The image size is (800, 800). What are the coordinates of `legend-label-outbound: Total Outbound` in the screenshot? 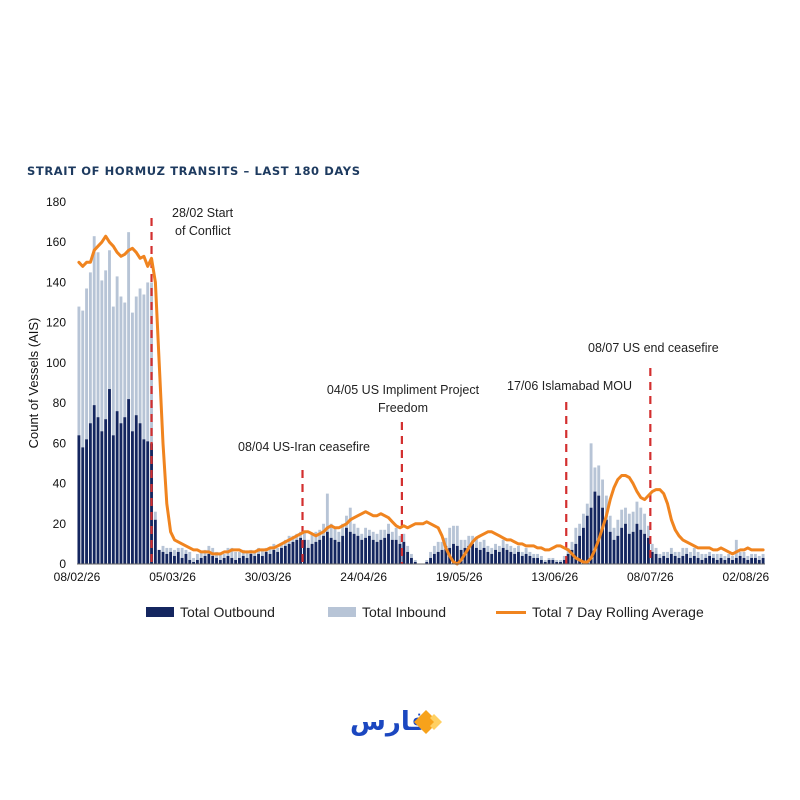 It's located at (227, 612).